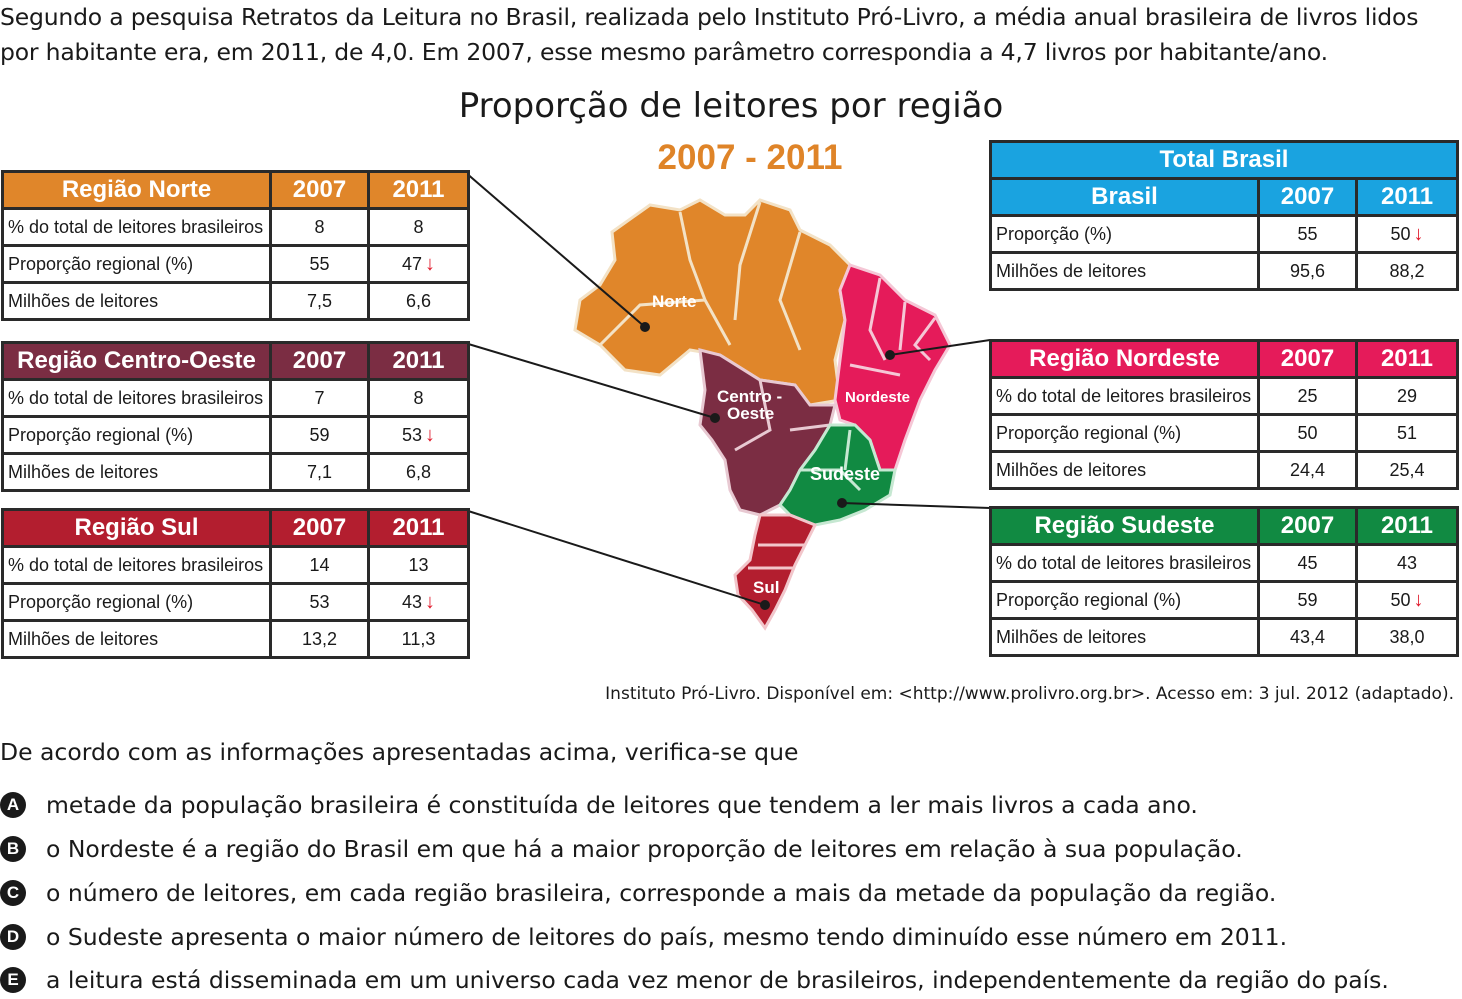  Describe the element at coordinates (319, 565) in the screenshot. I see `value-2007: 14` at that location.